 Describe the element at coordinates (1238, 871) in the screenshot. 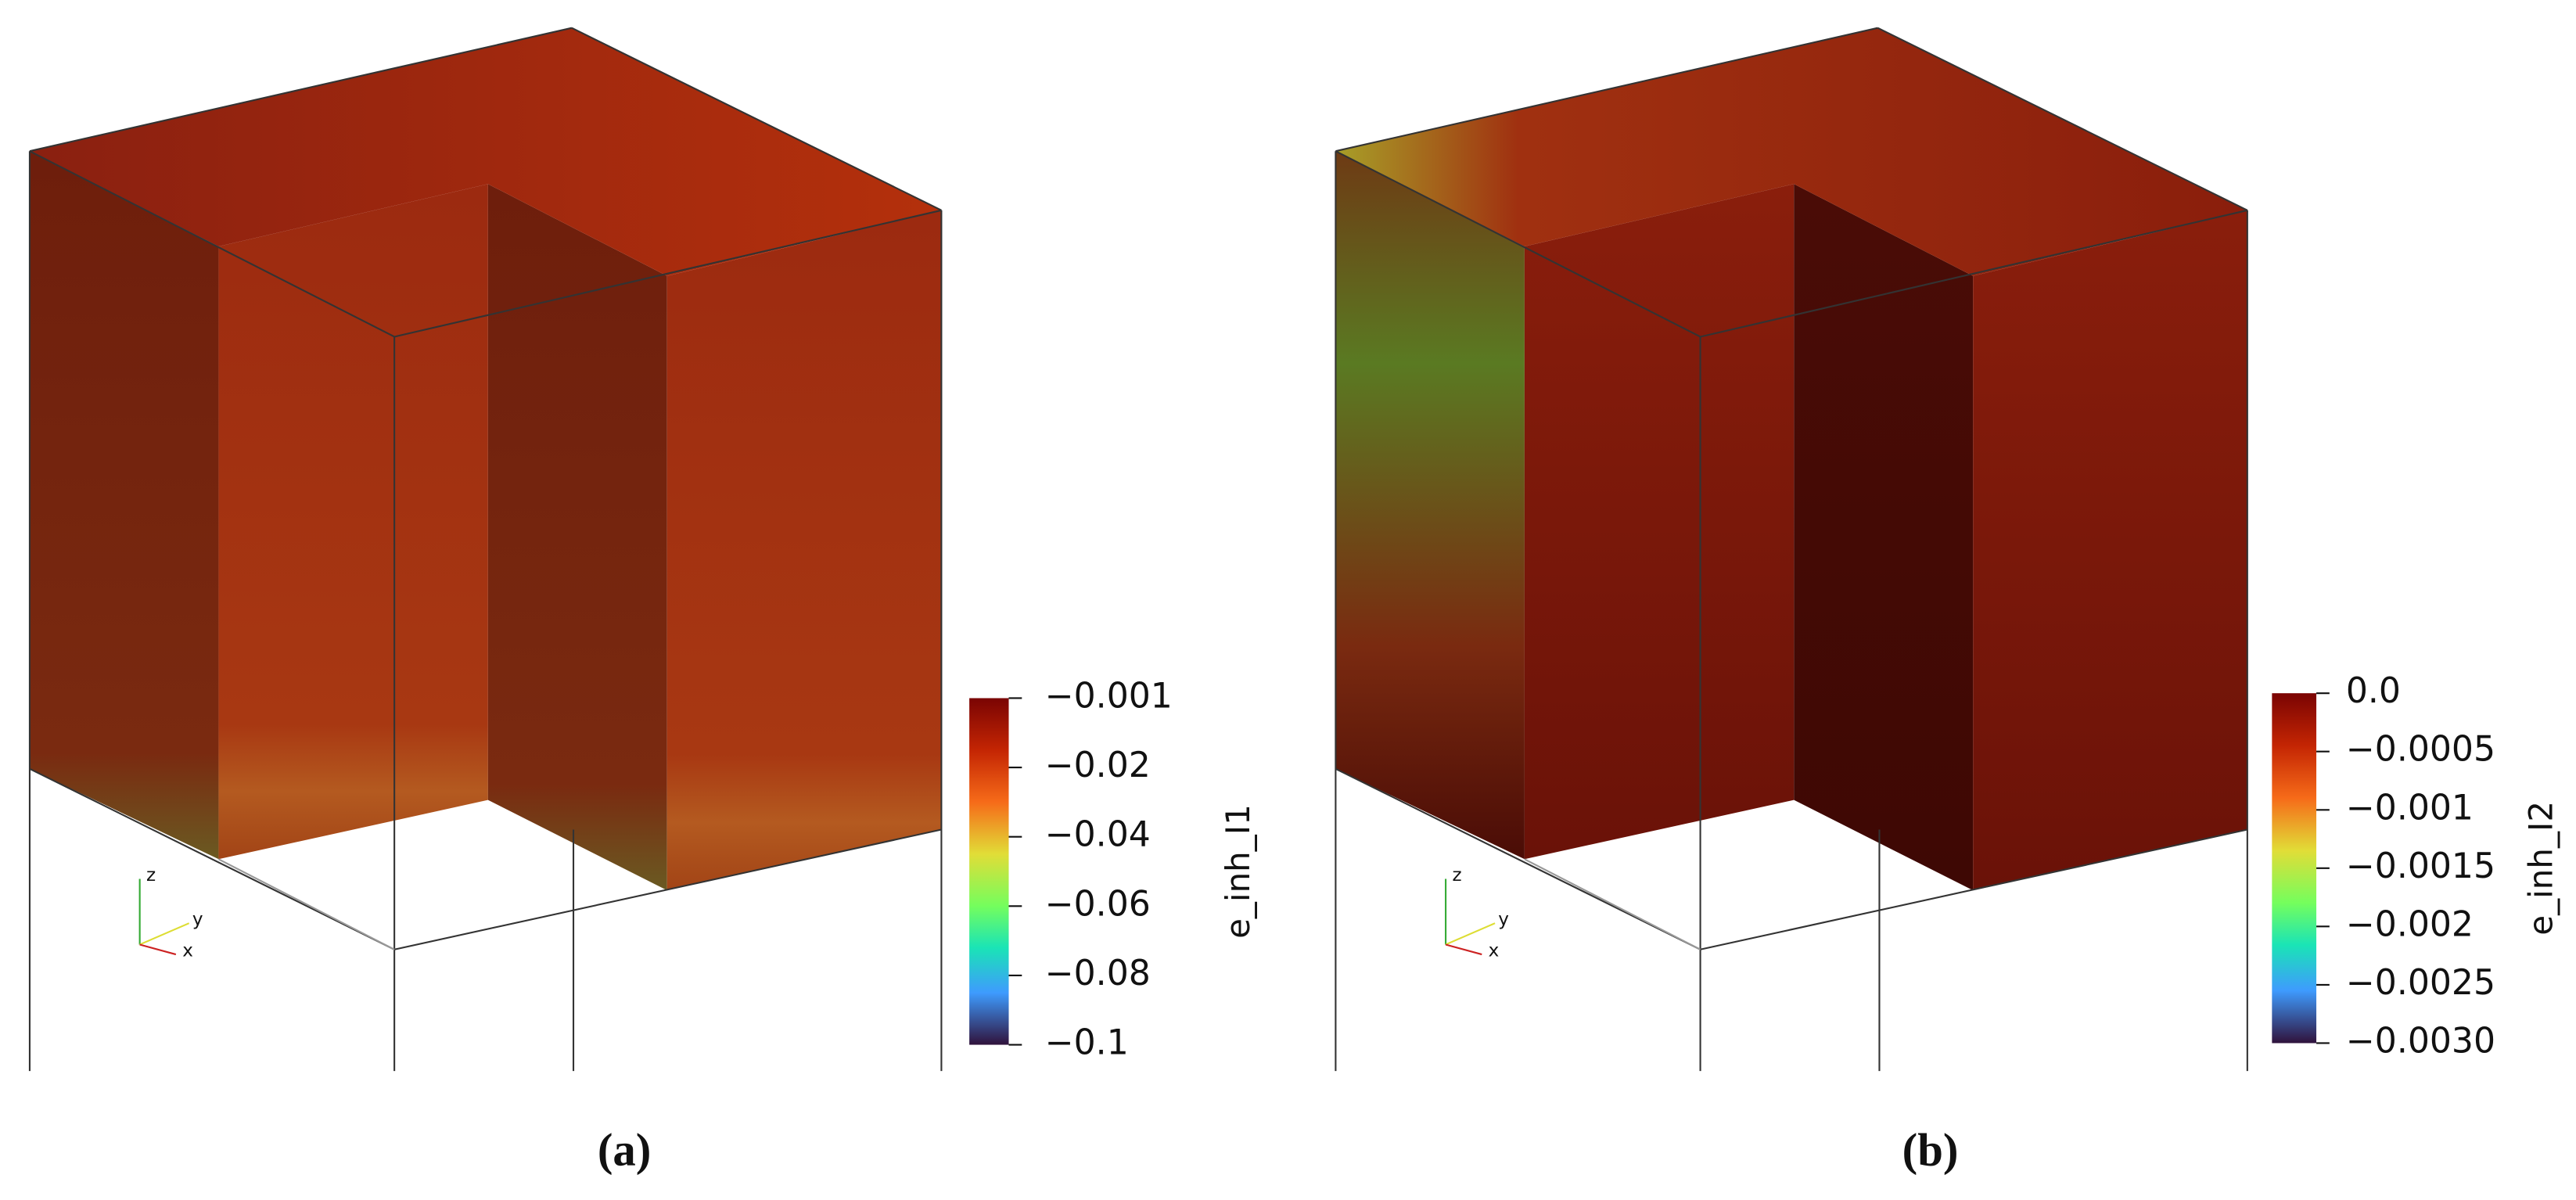

I see `colorbar-title: e_inh_I1` at that location.